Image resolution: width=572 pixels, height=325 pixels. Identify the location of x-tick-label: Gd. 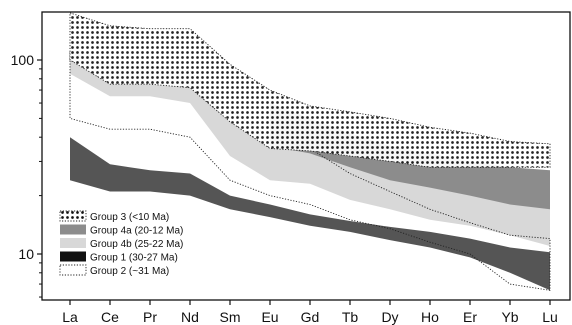
(310, 317).